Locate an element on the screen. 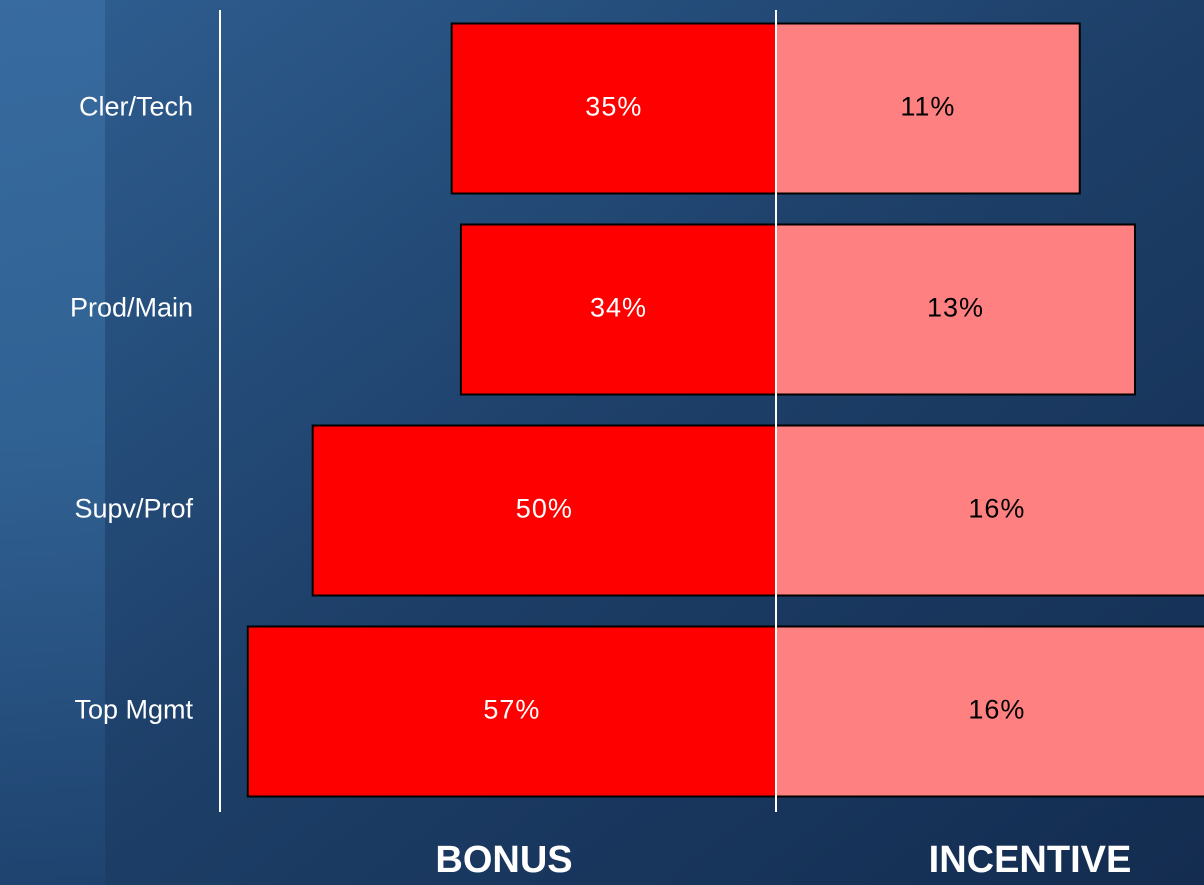 The image size is (1204, 885). category-label: Top Mgmt is located at coordinates (133, 710).